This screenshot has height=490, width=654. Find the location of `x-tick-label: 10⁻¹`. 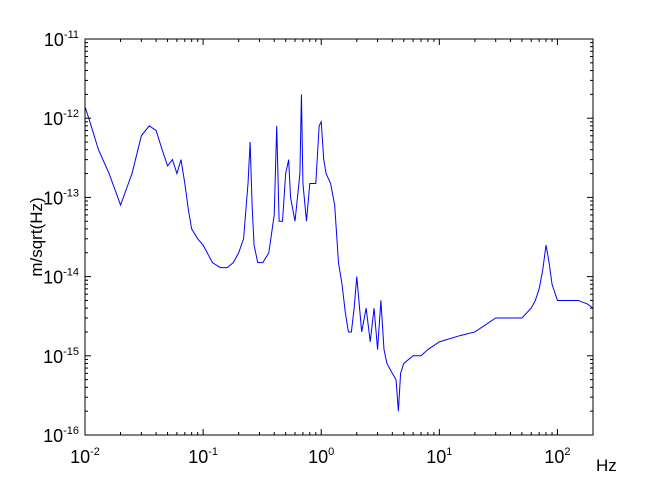

x-tick-label: 10⁻¹ is located at coordinates (203, 456).